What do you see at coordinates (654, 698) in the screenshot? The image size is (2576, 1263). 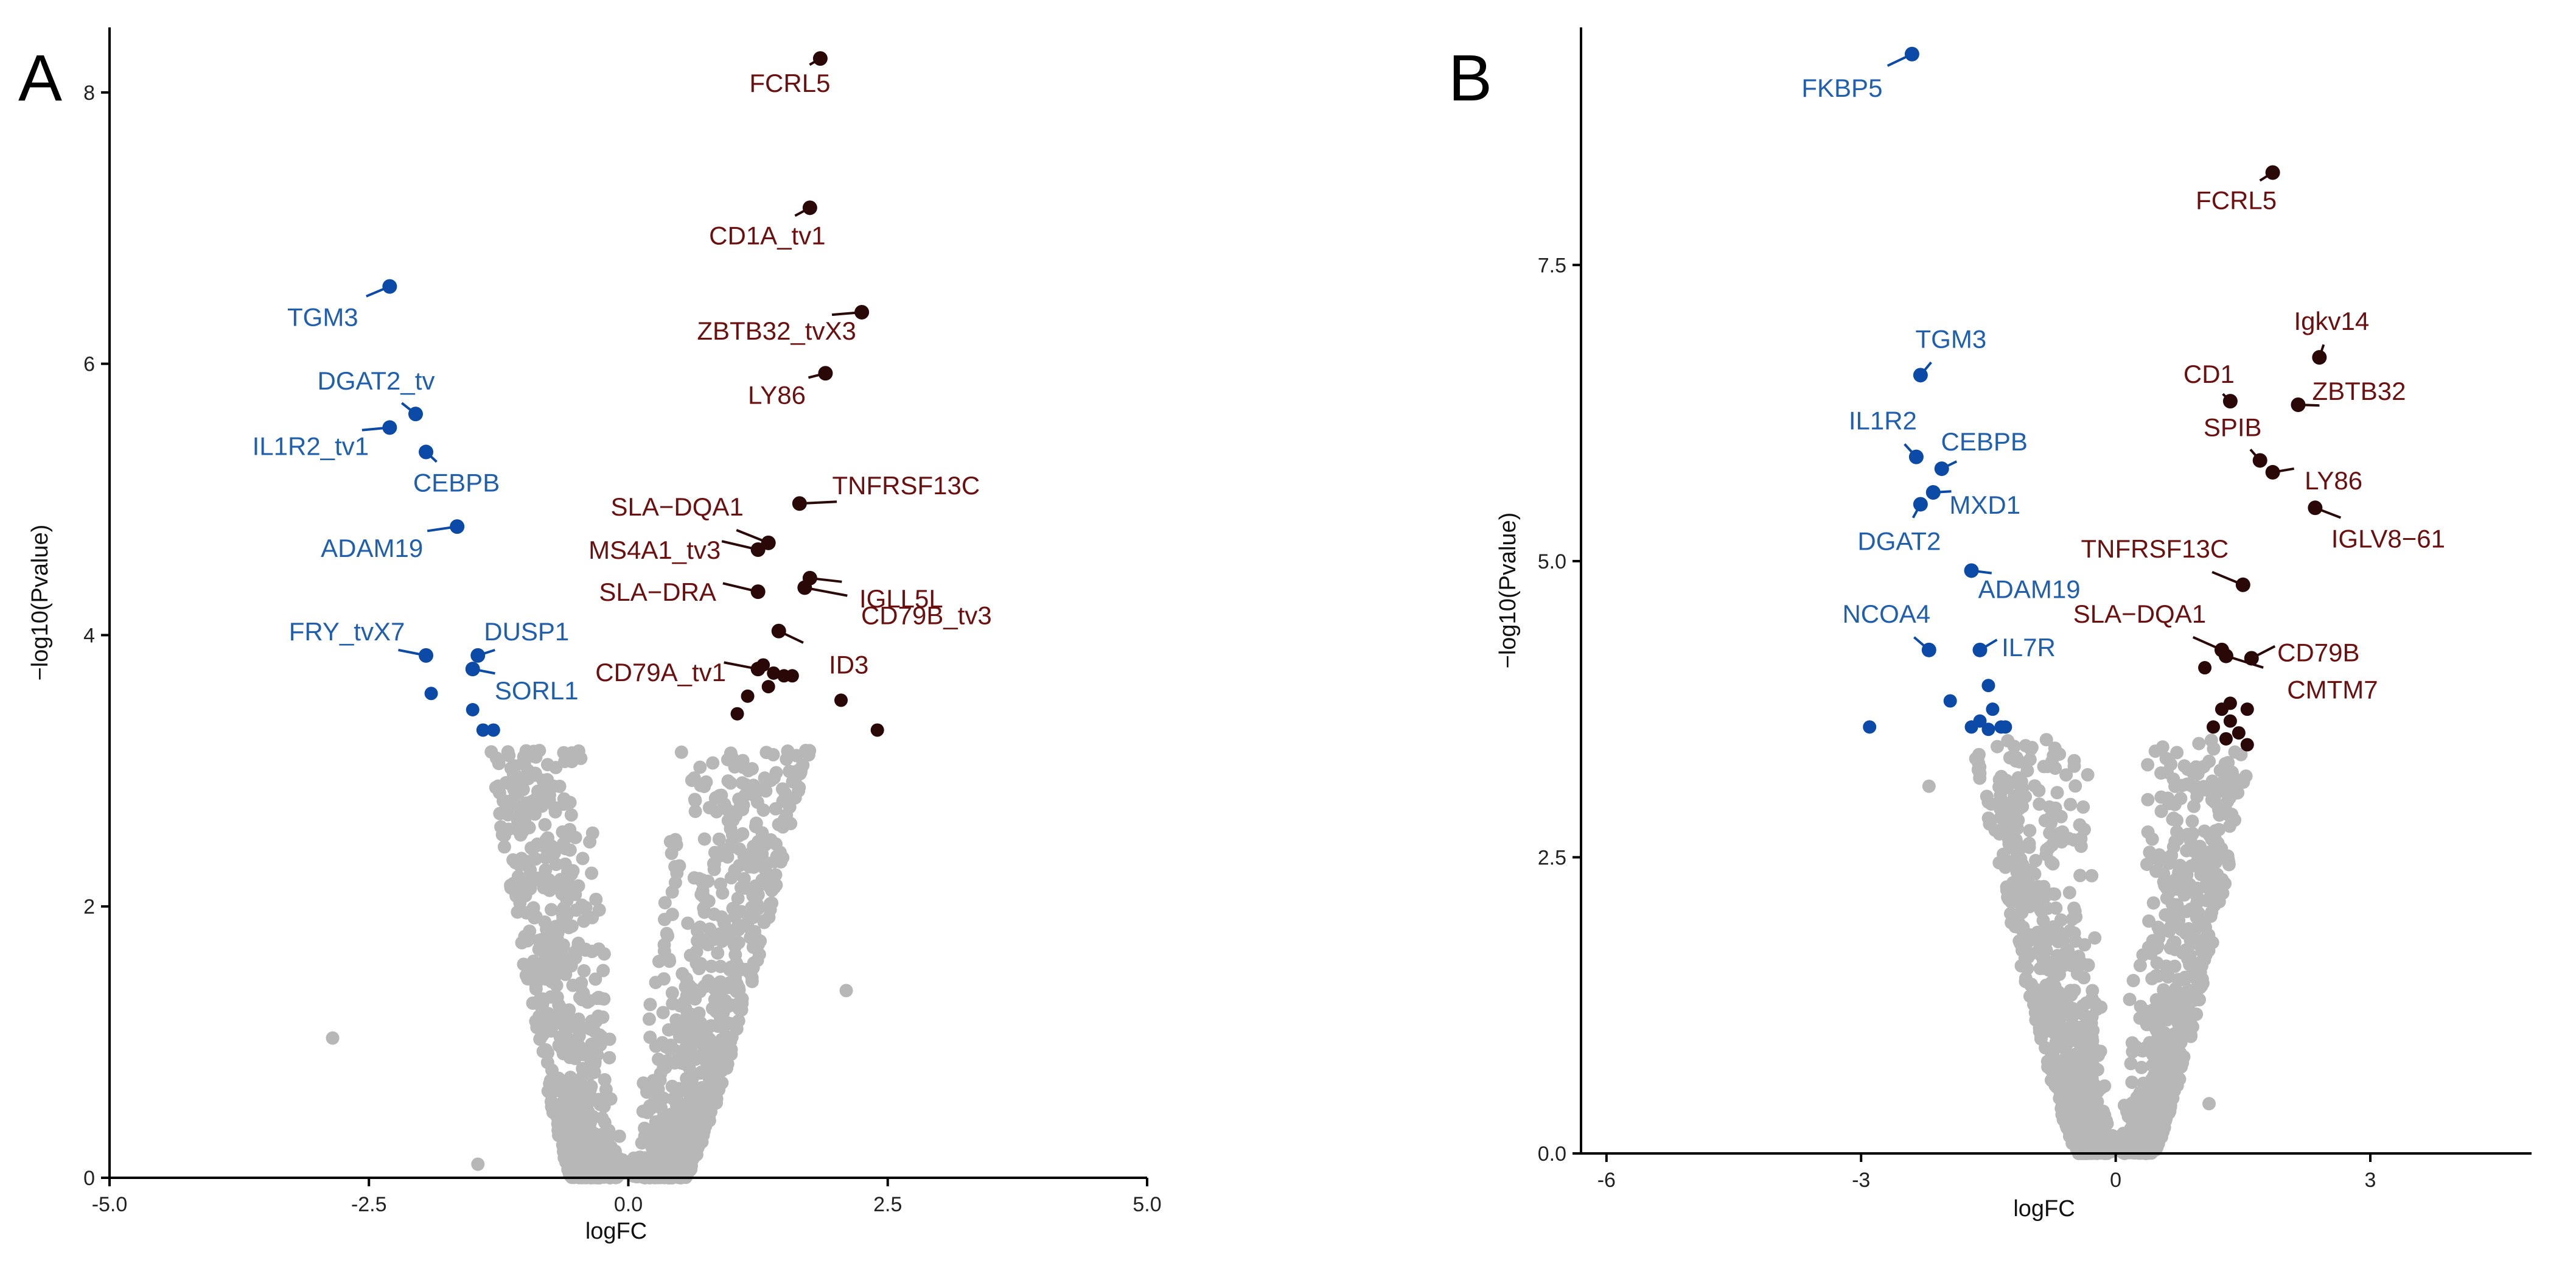 I see `significant-points` at bounding box center [654, 698].